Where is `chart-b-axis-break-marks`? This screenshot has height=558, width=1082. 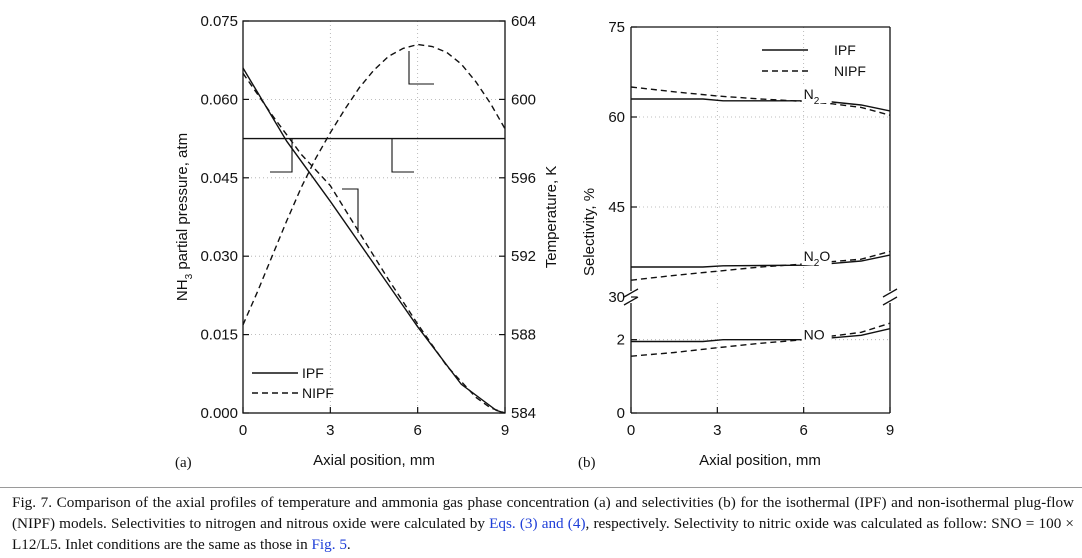 chart-b-axis-break-marks is located at coordinates (760, 297).